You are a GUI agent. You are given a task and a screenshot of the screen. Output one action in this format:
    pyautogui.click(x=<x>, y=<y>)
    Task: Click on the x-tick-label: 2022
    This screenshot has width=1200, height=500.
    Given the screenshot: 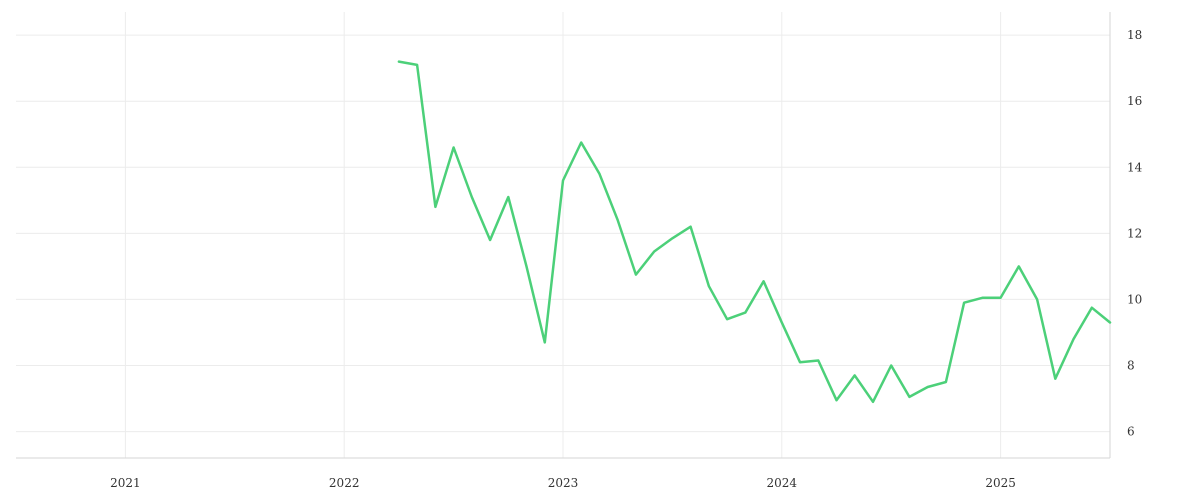 What is the action you would take?
    pyautogui.click(x=344, y=483)
    